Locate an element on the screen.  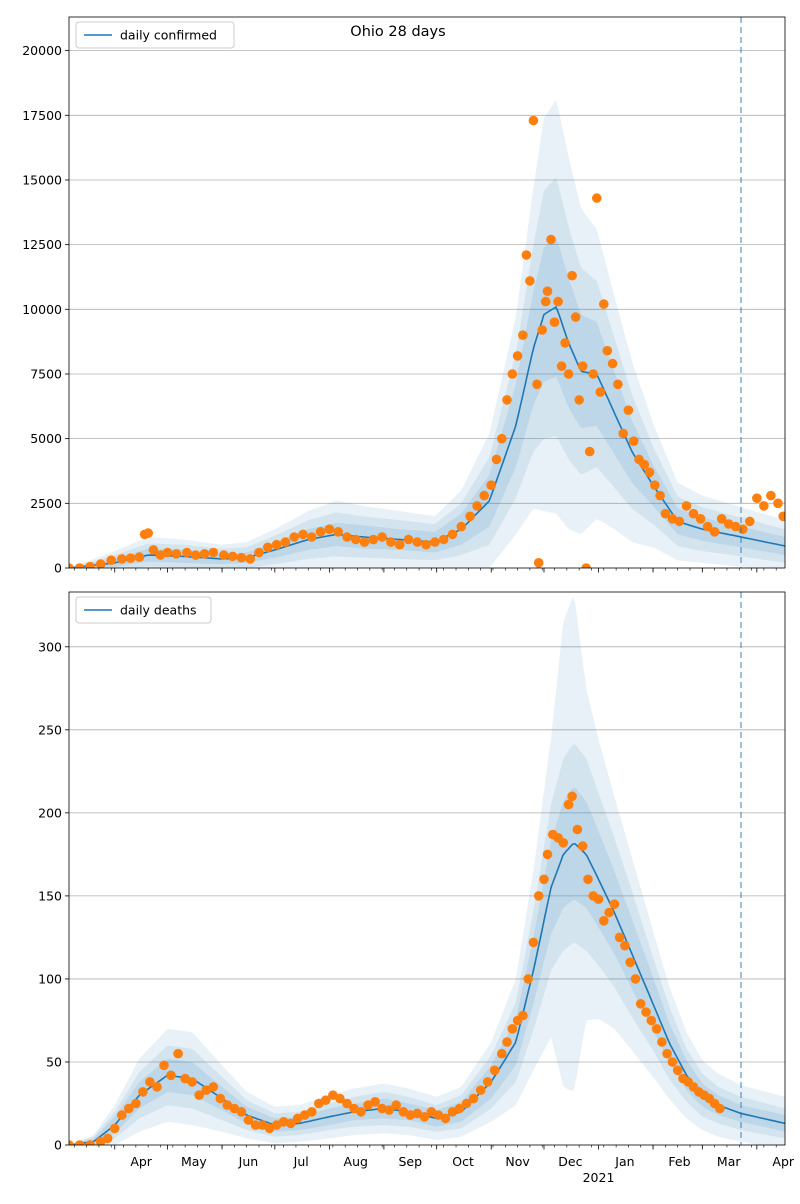
x-year-label: 2021 is located at coordinates (599, 1177).